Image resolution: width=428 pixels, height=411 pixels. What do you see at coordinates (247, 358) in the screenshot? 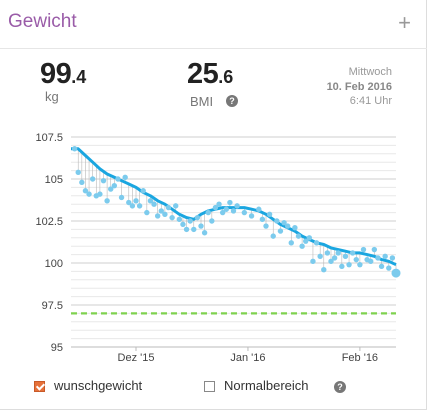
I see `x-tick-label: Jan '16` at bounding box center [247, 358].